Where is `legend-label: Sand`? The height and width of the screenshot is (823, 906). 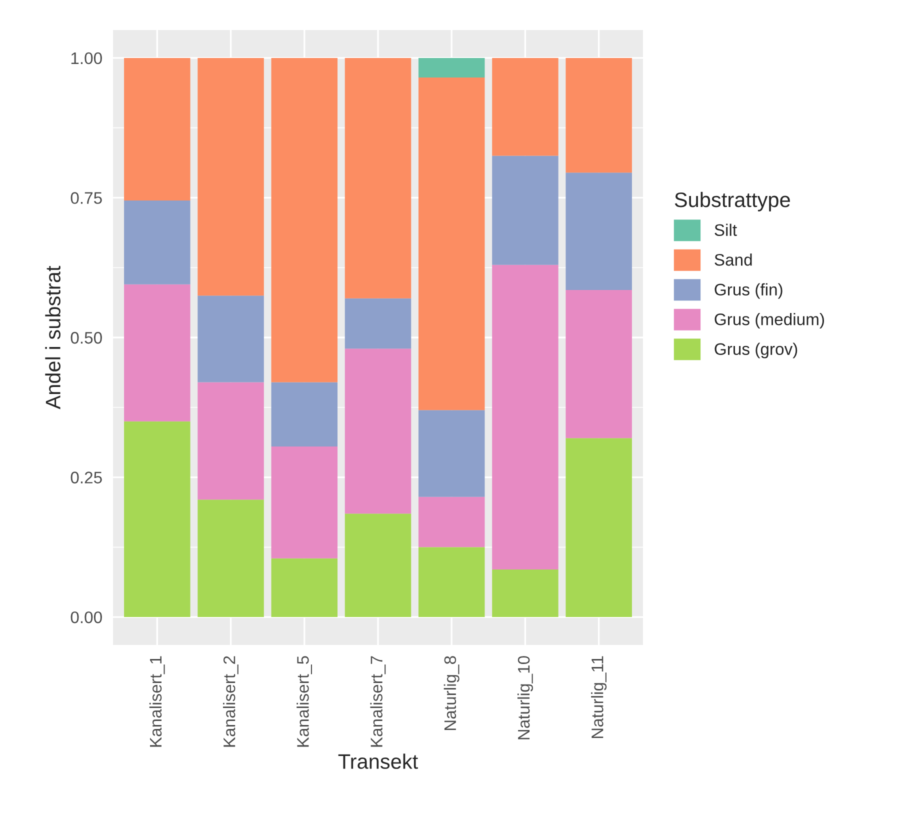 legend-label: Sand is located at coordinates (733, 260).